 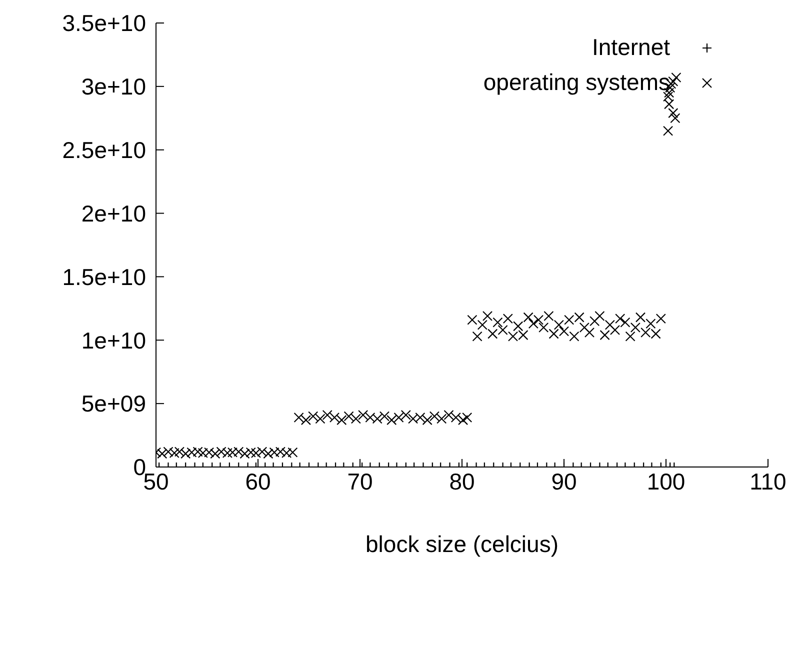 I want to click on y-tick-label: 3.5e+10, so click(x=104, y=23).